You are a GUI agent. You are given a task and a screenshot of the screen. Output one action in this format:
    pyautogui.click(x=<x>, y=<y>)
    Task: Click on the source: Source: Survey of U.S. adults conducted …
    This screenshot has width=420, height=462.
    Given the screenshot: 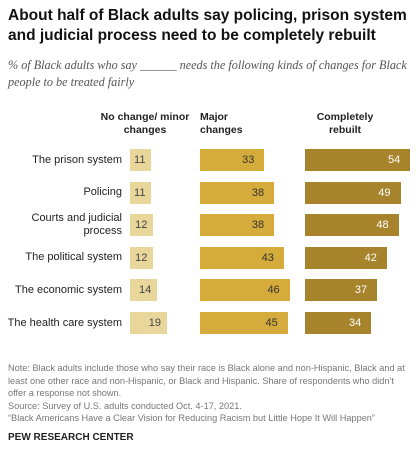 What is the action you would take?
    pyautogui.click(x=125, y=406)
    